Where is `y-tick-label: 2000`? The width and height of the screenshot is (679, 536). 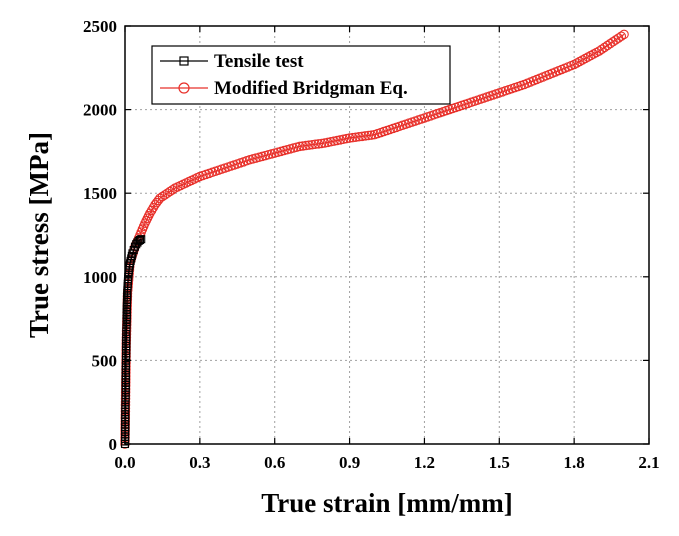
y-tick-label: 2000 is located at coordinates (100, 110).